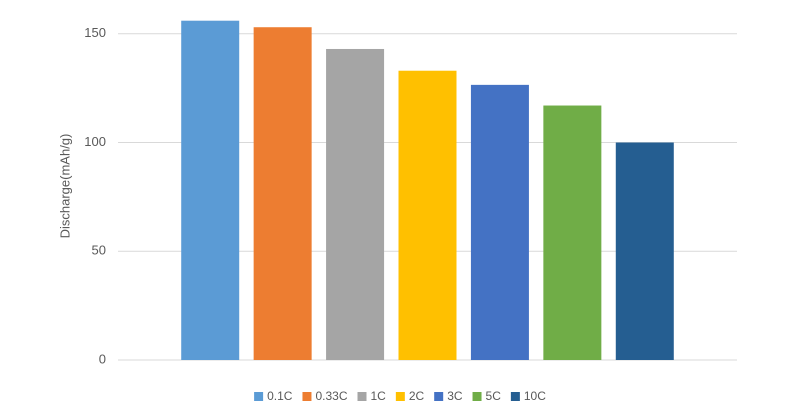 This screenshot has height=414, width=800. I want to click on legend-label: 3C, so click(455, 396).